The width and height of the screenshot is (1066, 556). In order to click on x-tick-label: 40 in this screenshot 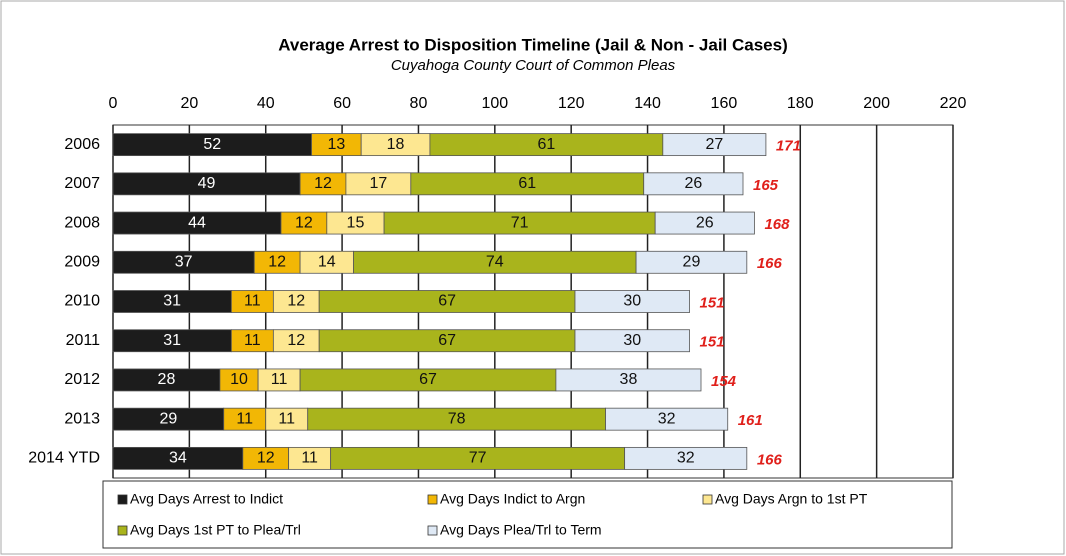, I will do `click(266, 103)`.